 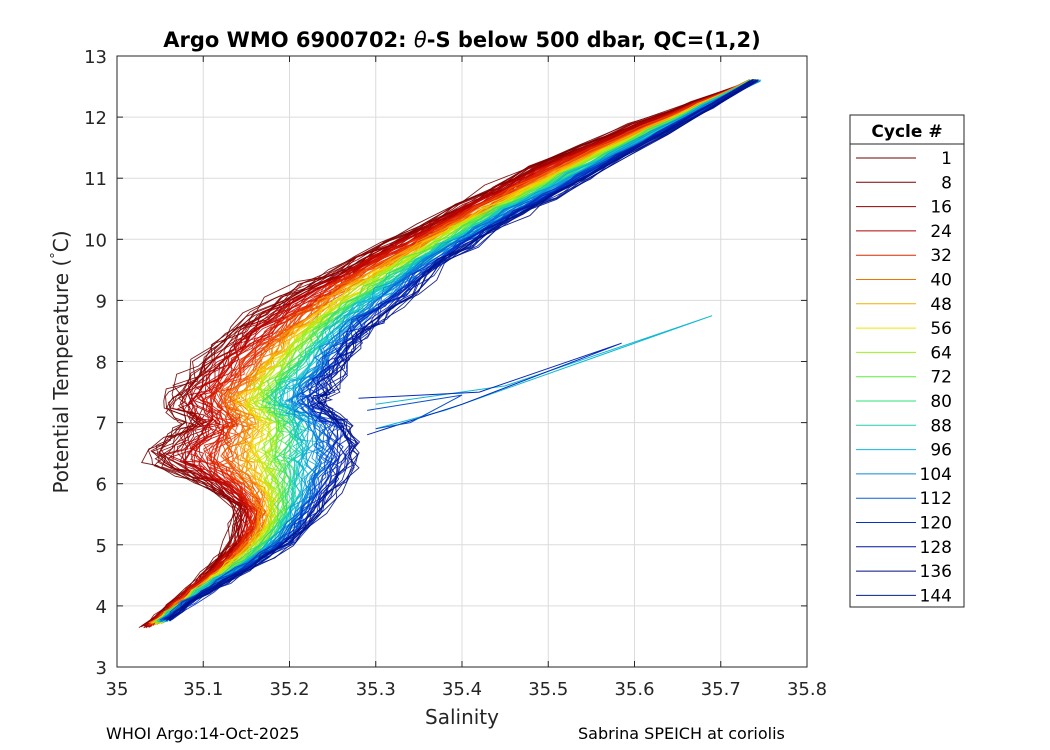 I want to click on y-tick-label: 9, so click(x=101, y=301).